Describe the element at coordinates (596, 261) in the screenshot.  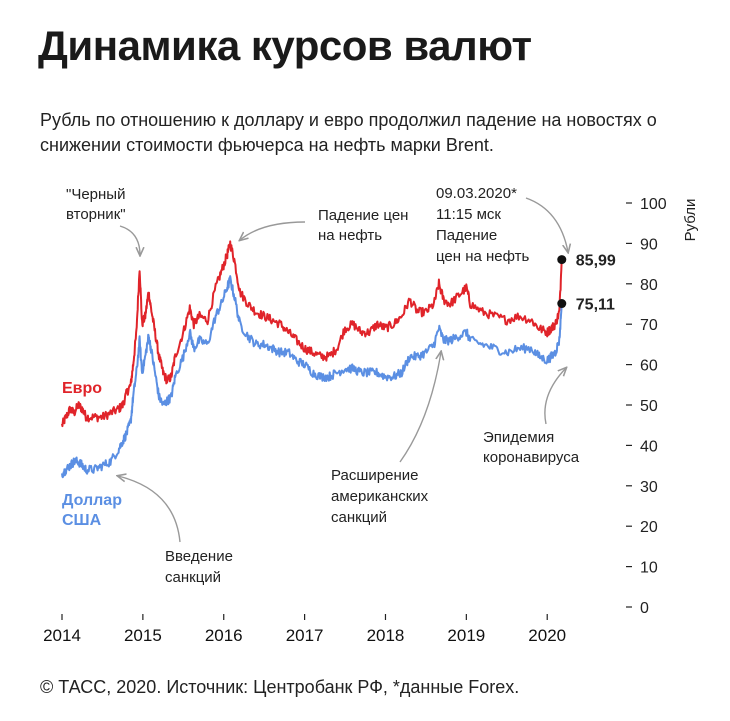
I see `end-marker-label: 85,99` at that location.